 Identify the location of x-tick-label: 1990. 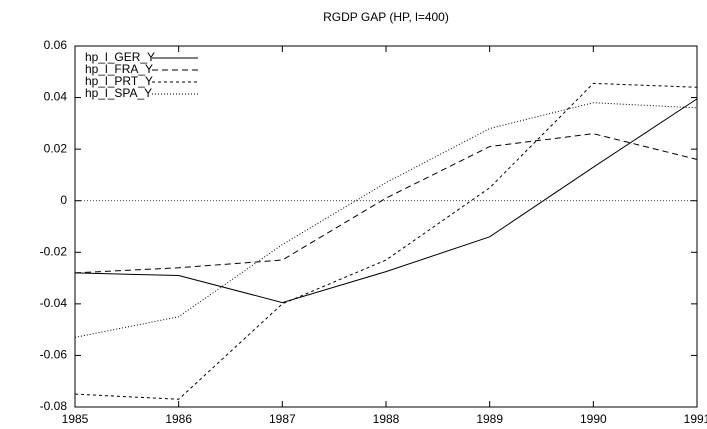
(593, 419).